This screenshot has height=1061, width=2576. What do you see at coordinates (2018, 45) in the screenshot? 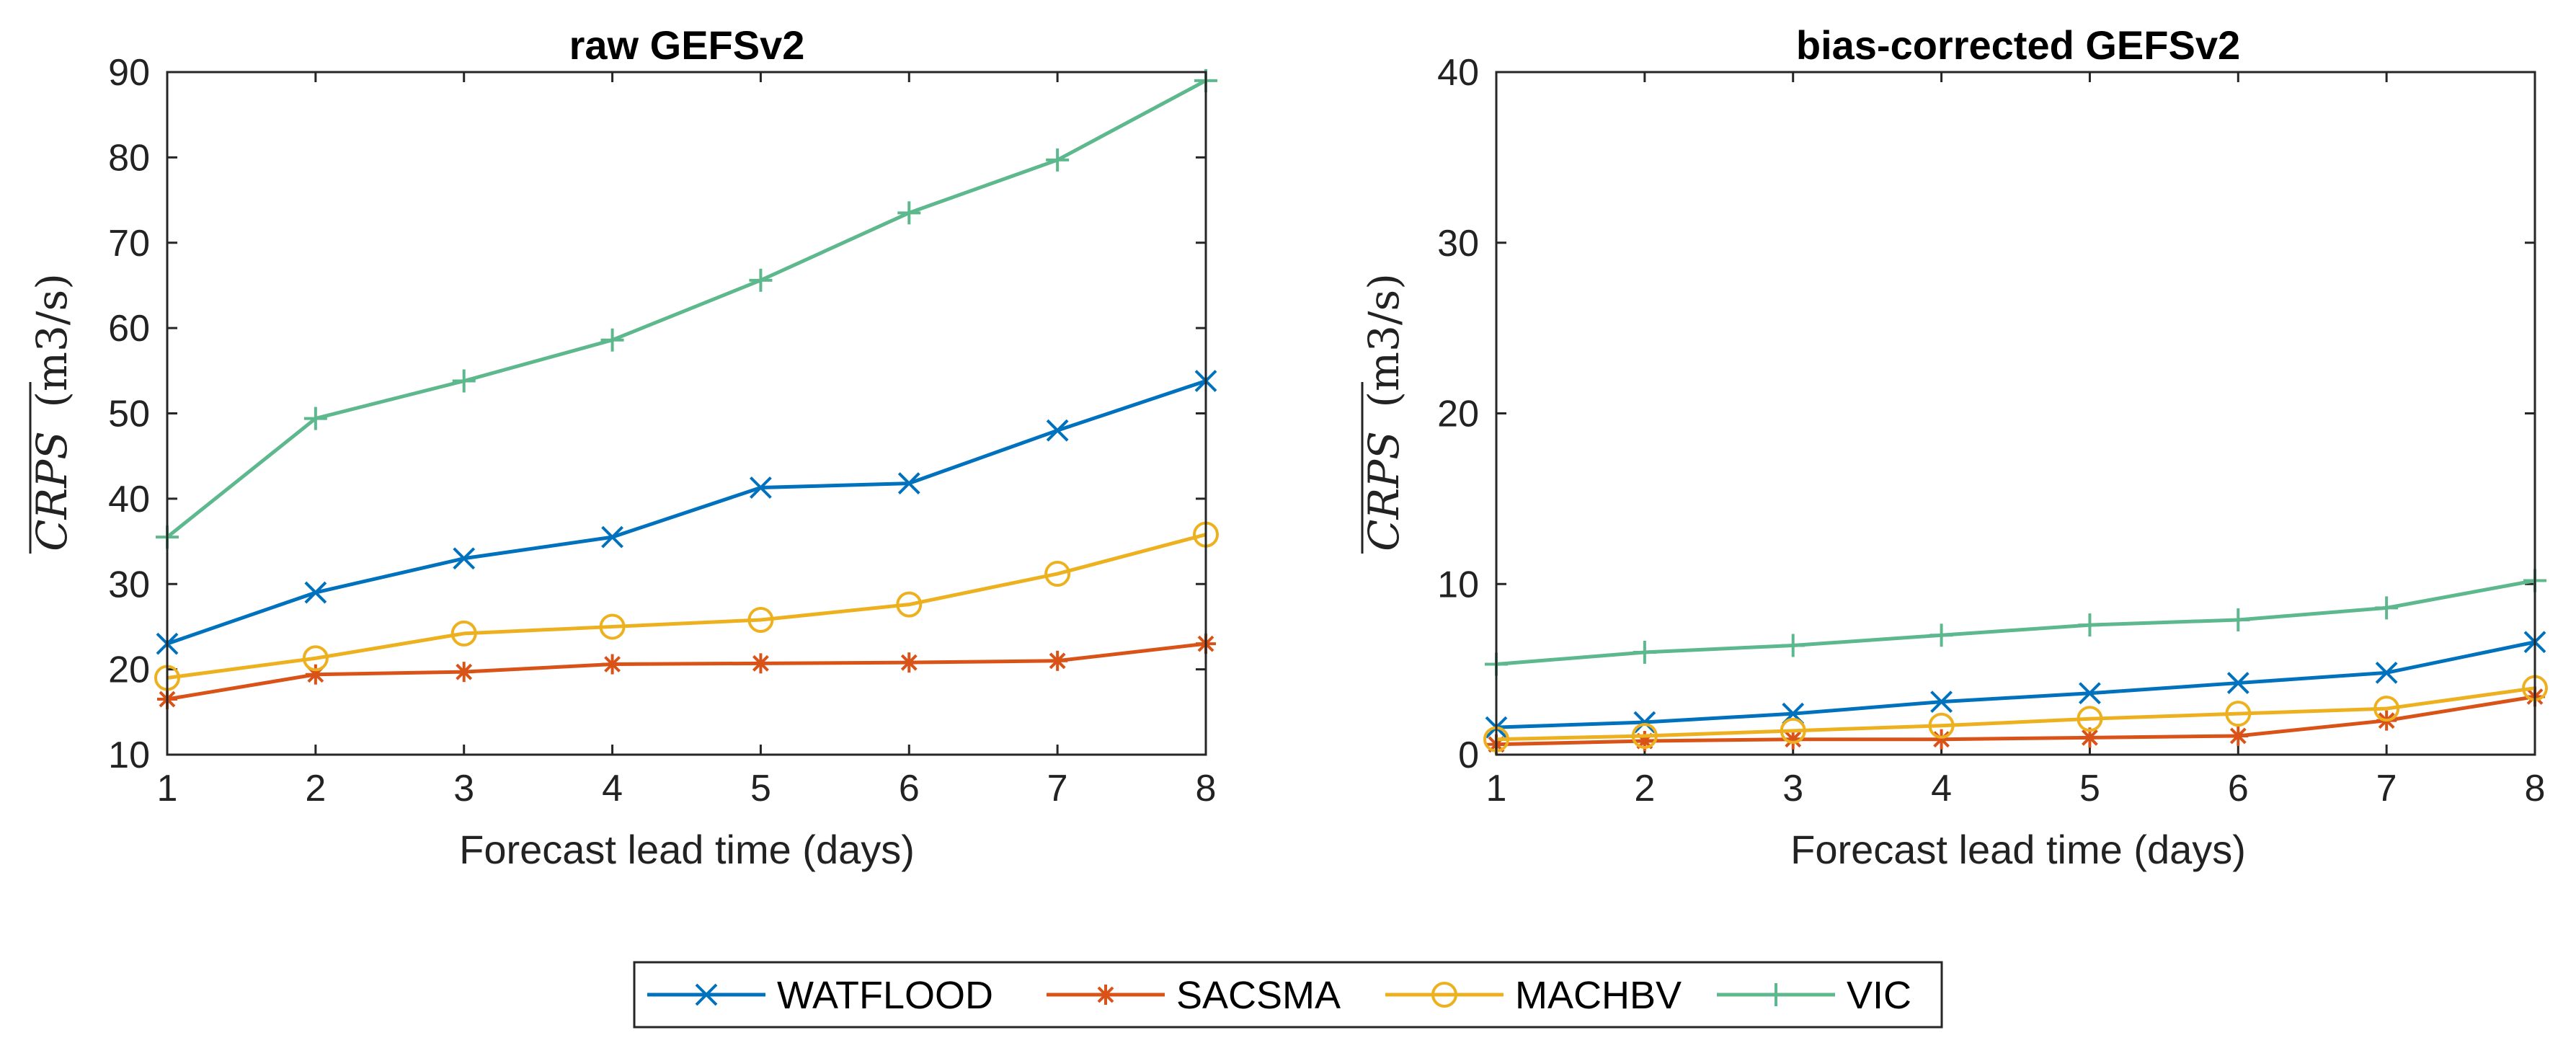
I see `chart-title: bias-corrected GEFSv2` at bounding box center [2018, 45].